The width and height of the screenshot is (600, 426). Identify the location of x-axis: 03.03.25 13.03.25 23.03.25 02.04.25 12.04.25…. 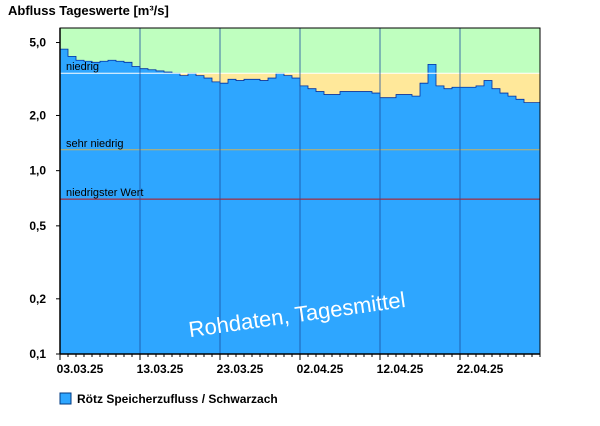
(299, 364).